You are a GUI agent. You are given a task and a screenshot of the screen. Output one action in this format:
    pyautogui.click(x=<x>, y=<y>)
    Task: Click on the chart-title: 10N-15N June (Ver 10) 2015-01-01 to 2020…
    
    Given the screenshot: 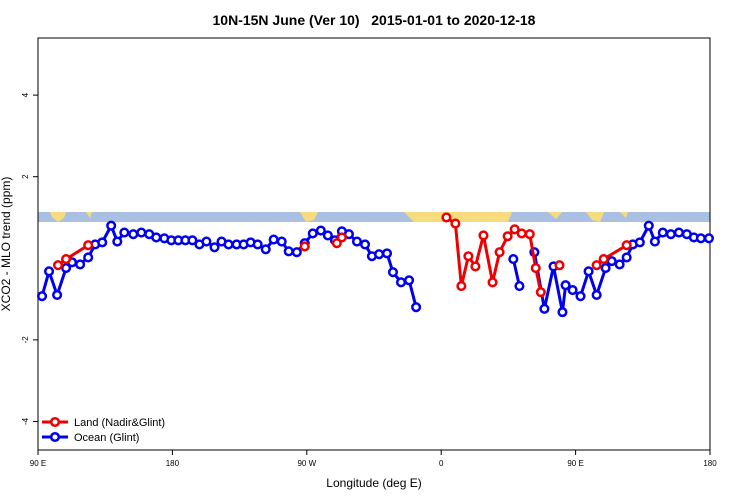 What is the action you would take?
    pyautogui.click(x=374, y=20)
    